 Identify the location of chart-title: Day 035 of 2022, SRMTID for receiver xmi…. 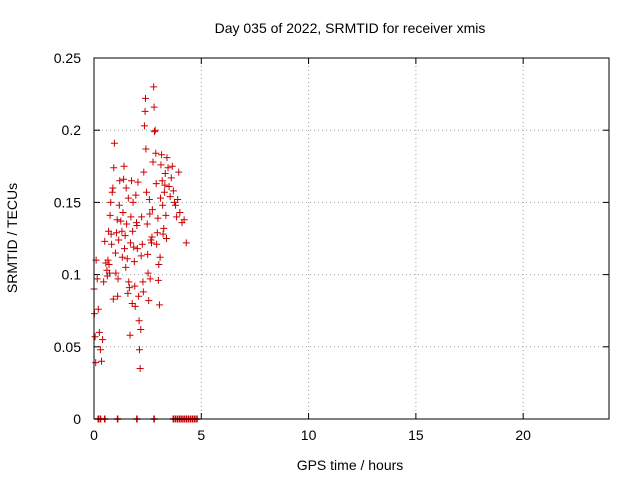
(350, 28).